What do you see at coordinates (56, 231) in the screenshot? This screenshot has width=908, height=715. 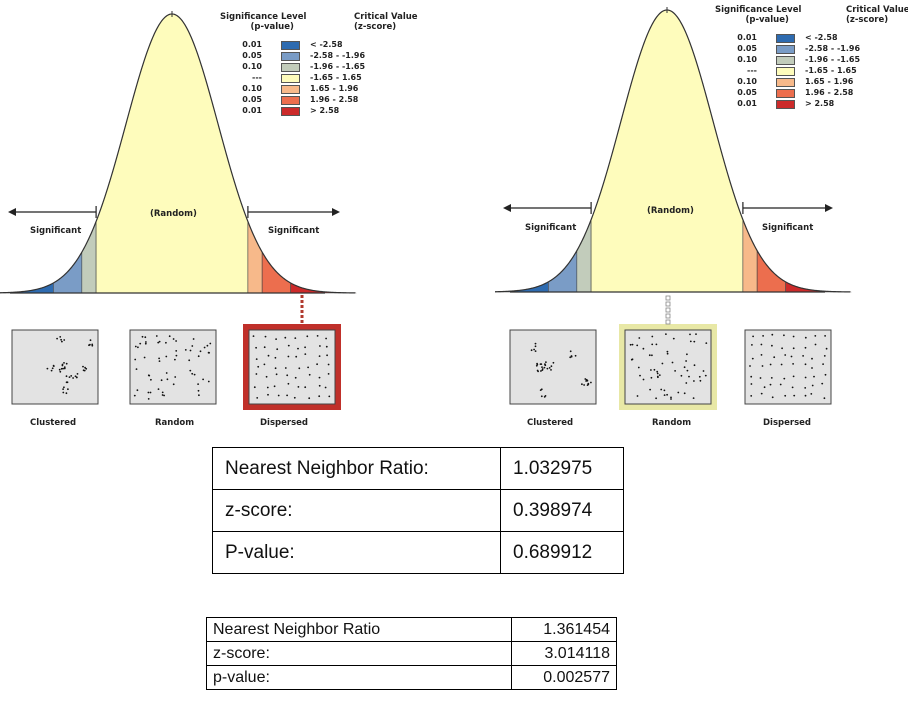 I see `left-significant-left-label: Significant` at bounding box center [56, 231].